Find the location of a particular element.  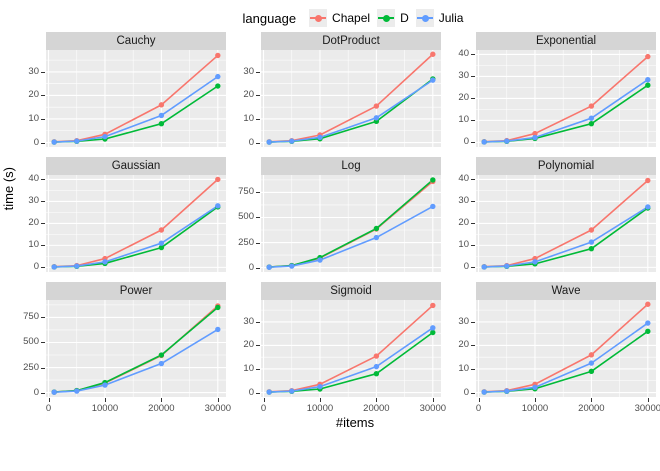

x-axis-title: #items is located at coordinates (355, 422).